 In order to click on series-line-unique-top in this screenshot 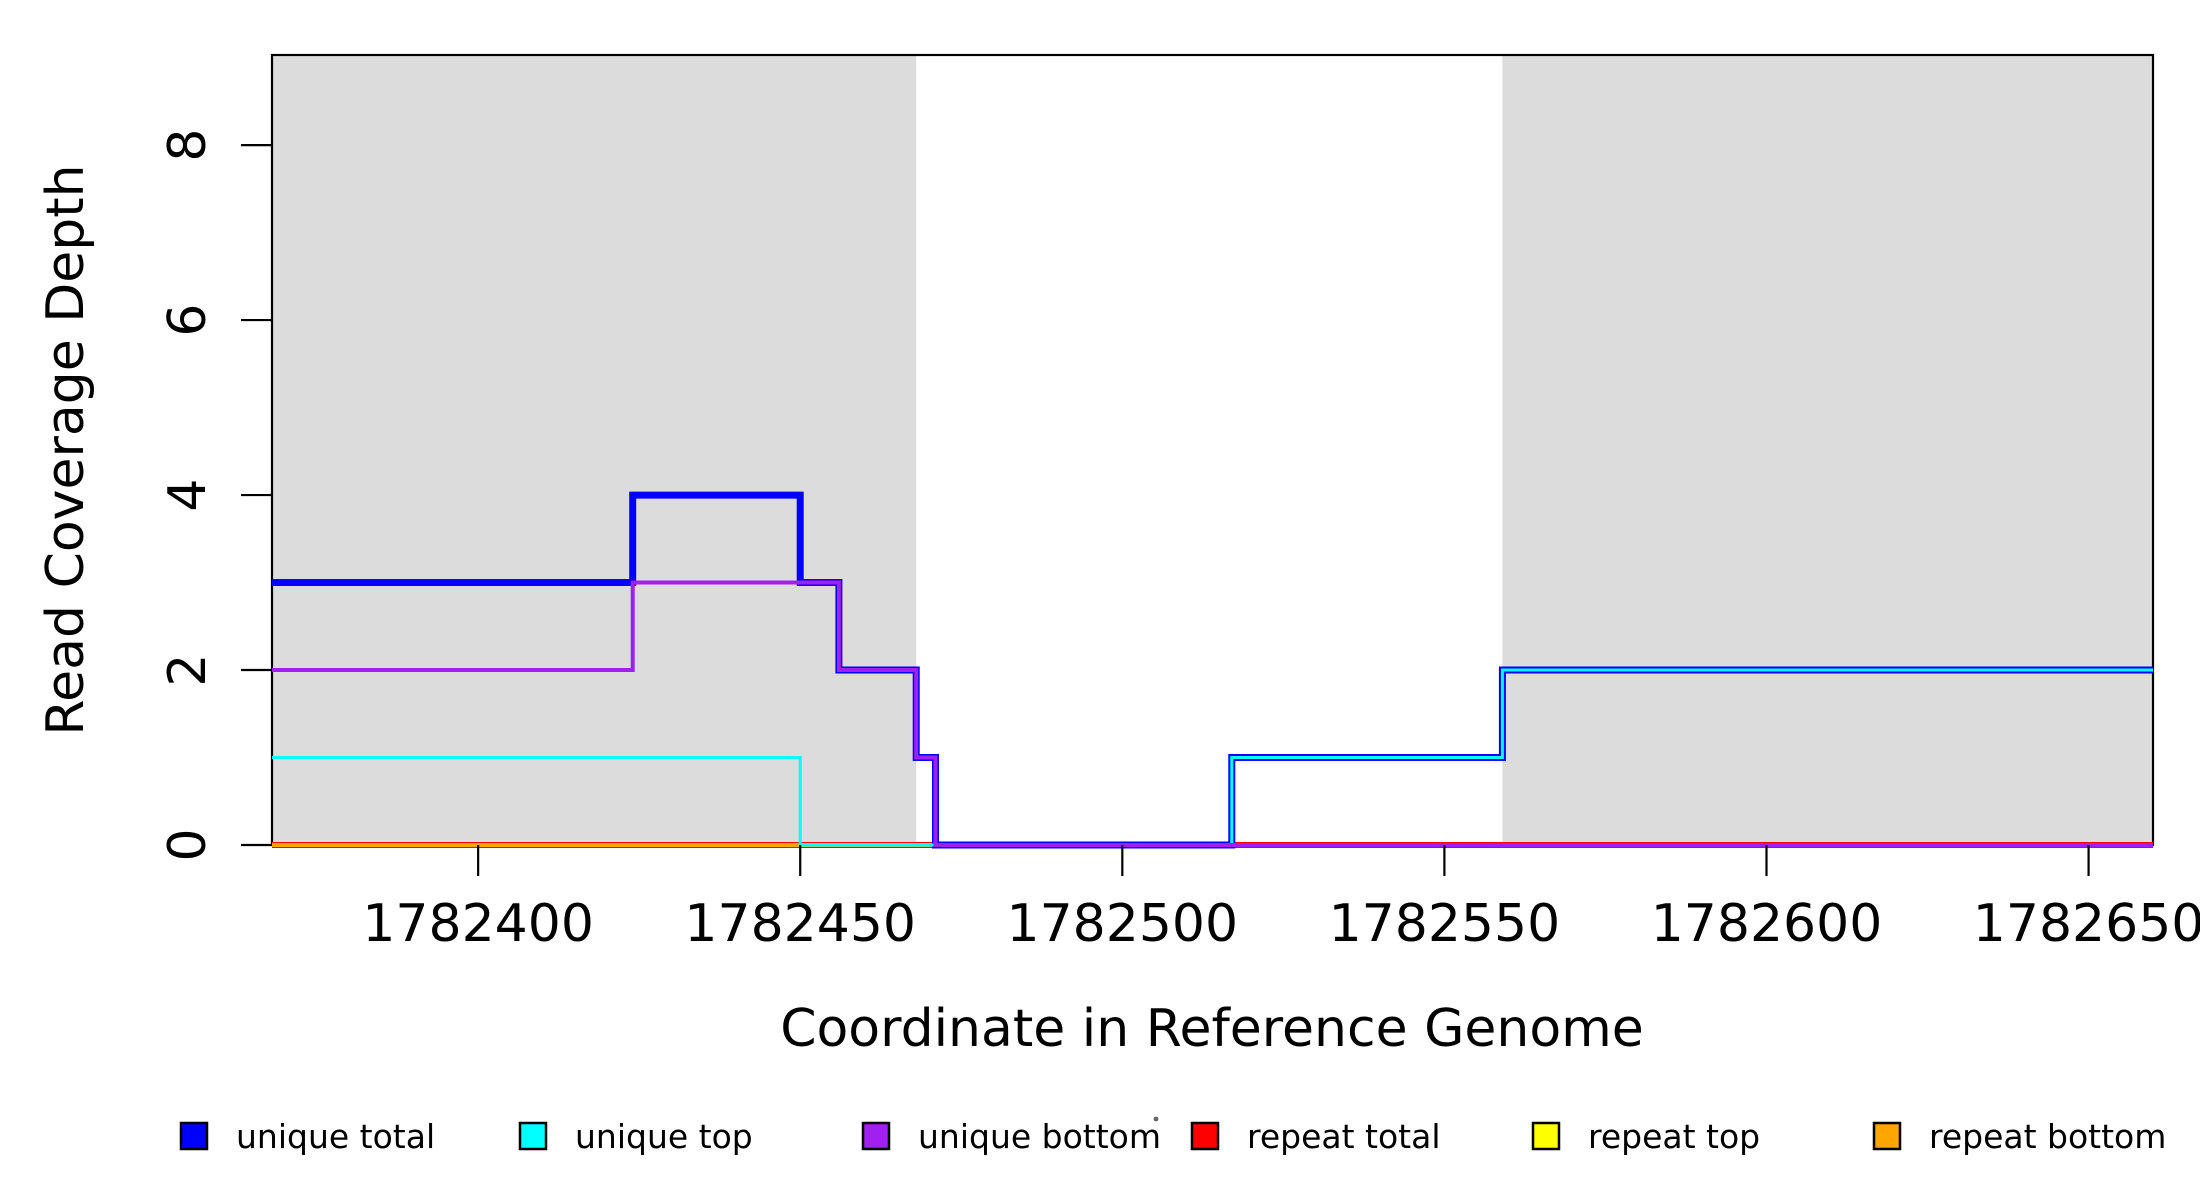, I will do `click(1212, 757)`.